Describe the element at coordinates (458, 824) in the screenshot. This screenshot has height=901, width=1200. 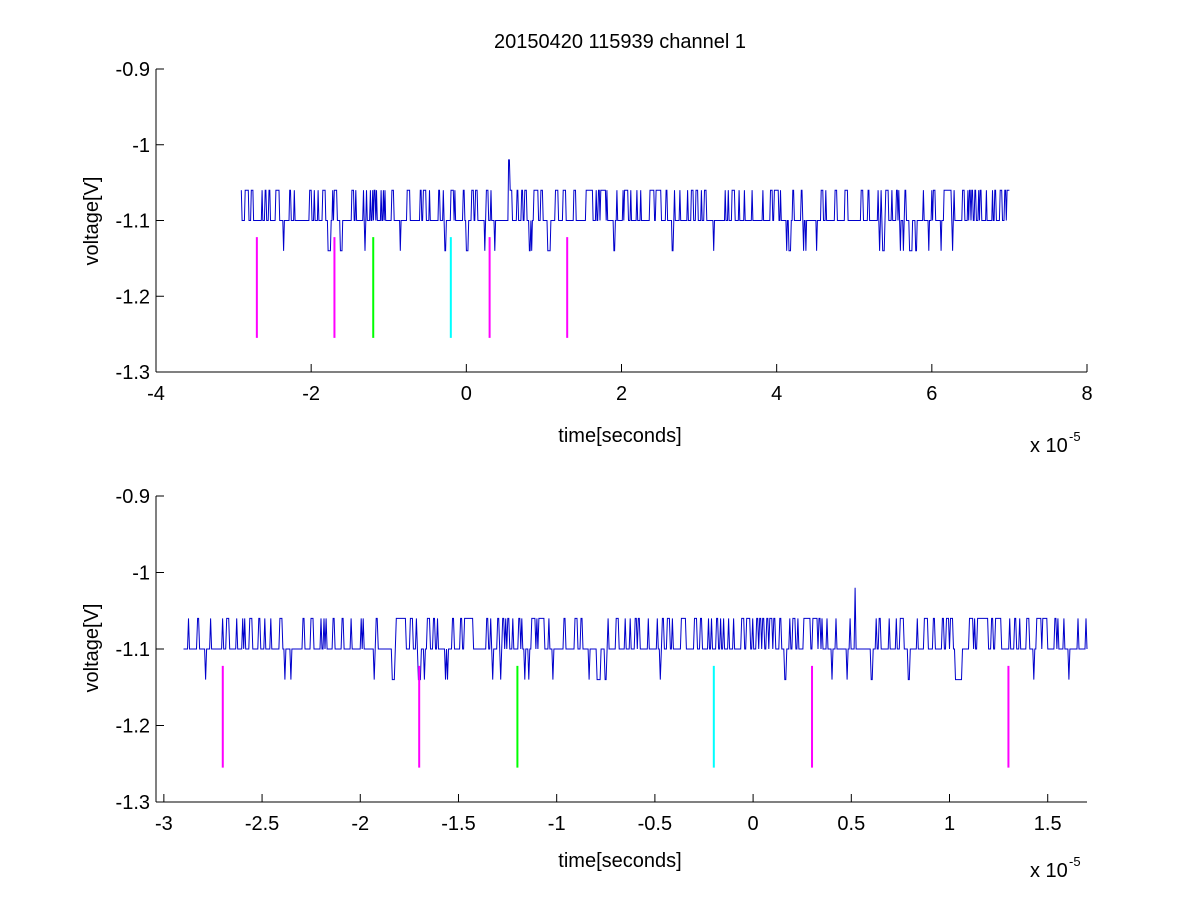
I see `bottom-x-tick-label: -1.5` at that location.